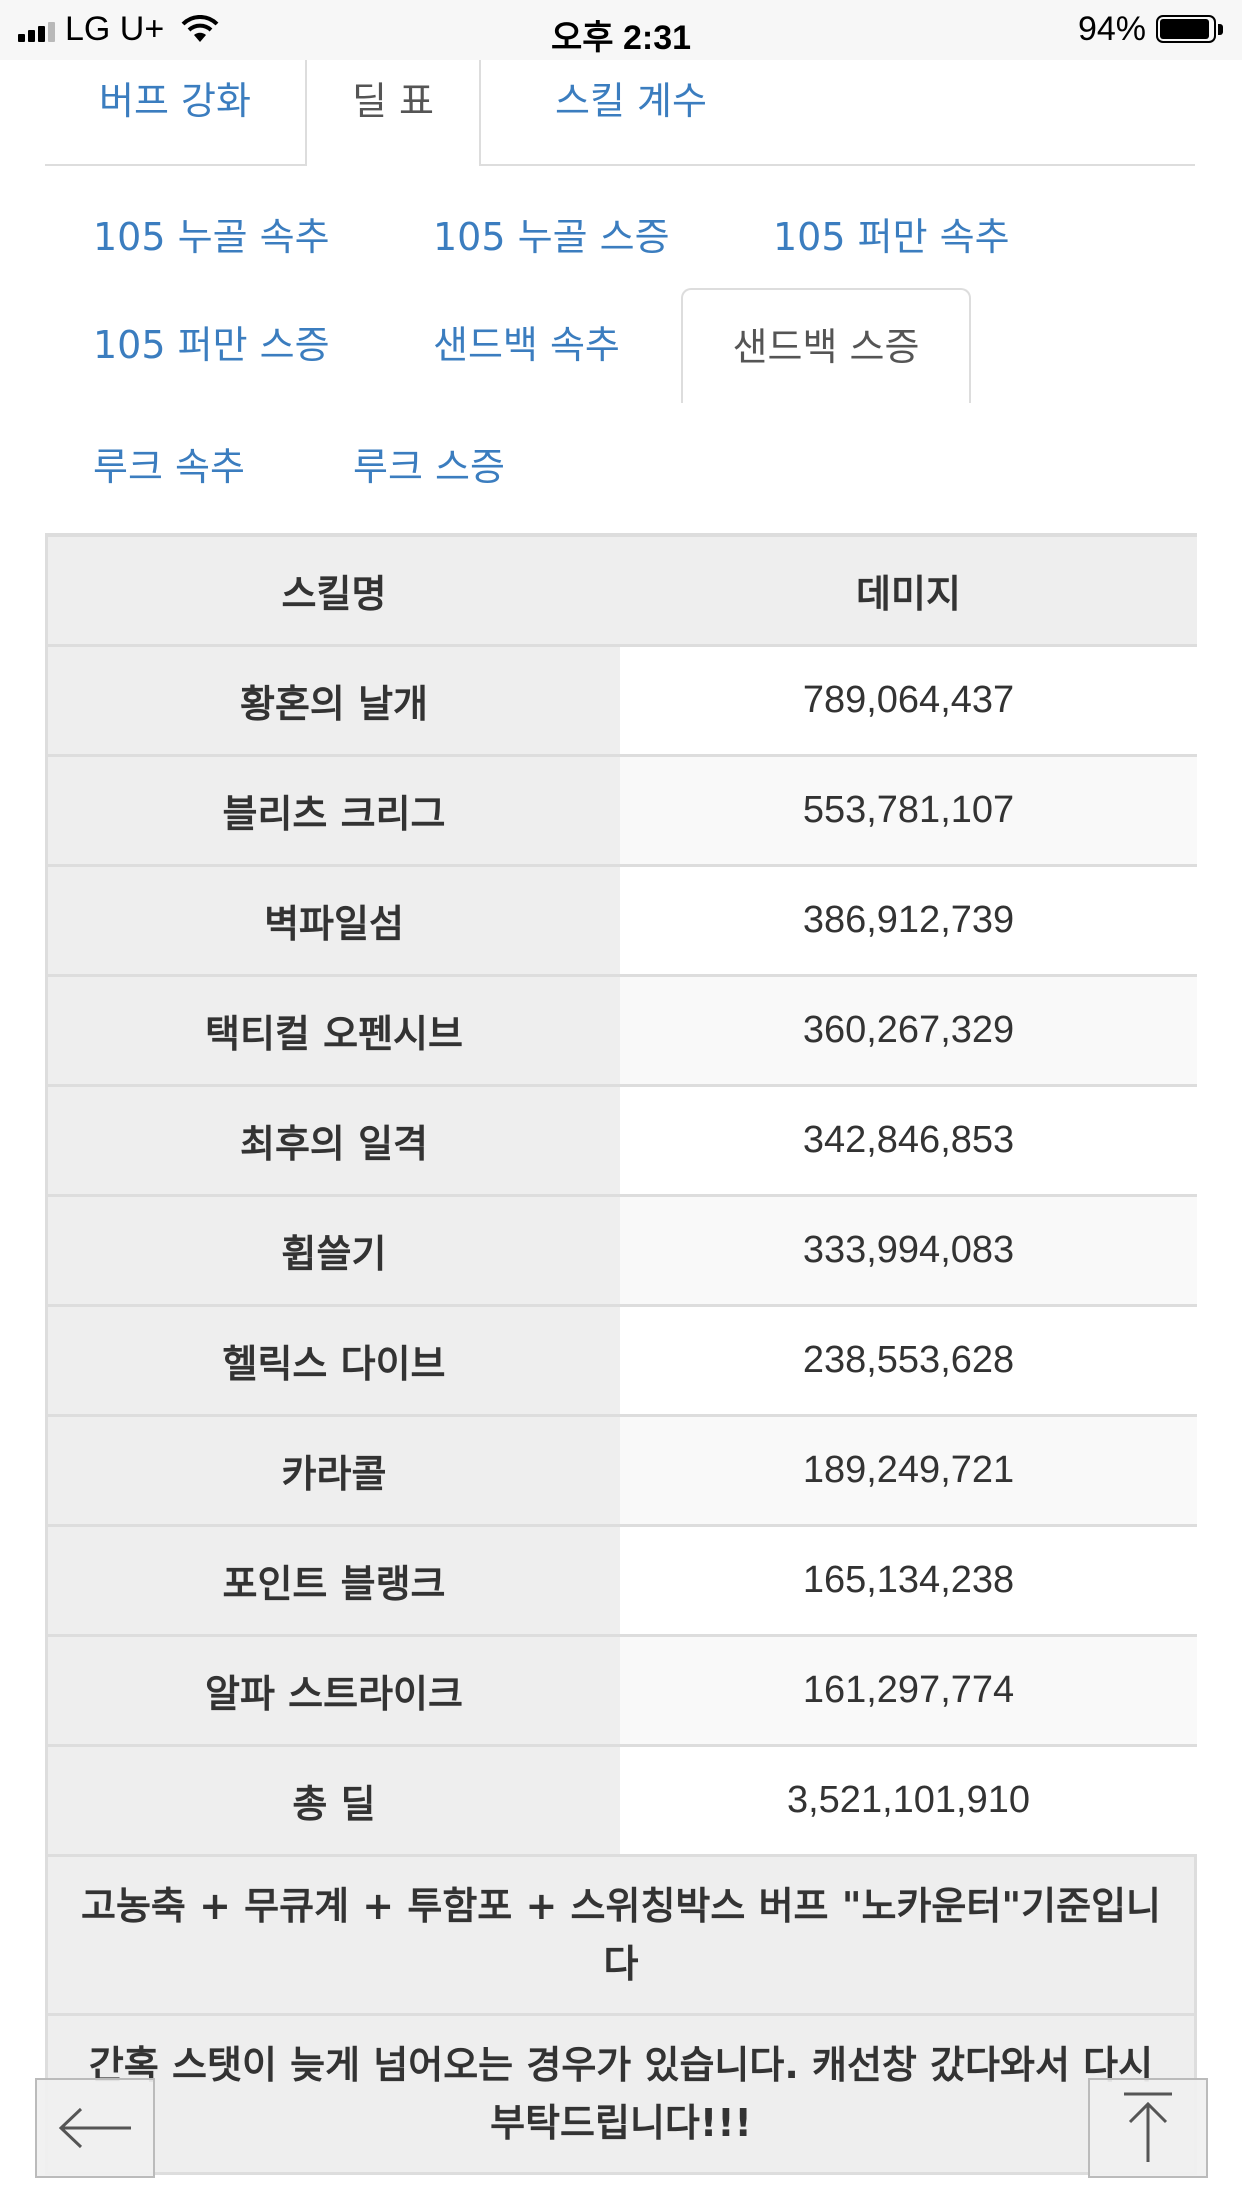 Image resolution: width=1242 pixels, height=2208 pixels. I want to click on skill-name-cell: 휩쓸기, so click(332, 1250).